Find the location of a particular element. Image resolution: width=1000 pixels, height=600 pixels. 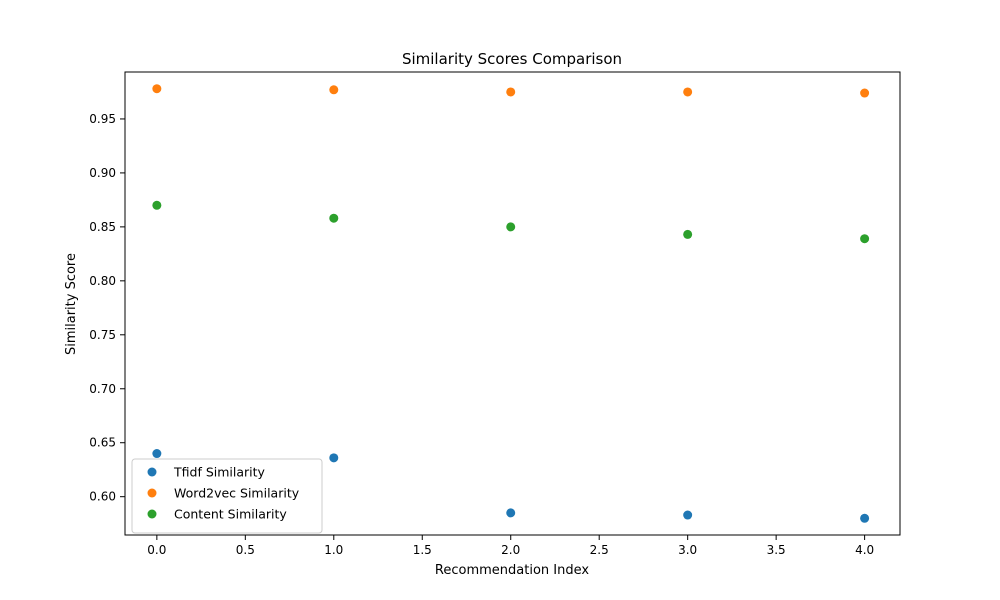

x-tick-label: 0.0 is located at coordinates (156, 550).